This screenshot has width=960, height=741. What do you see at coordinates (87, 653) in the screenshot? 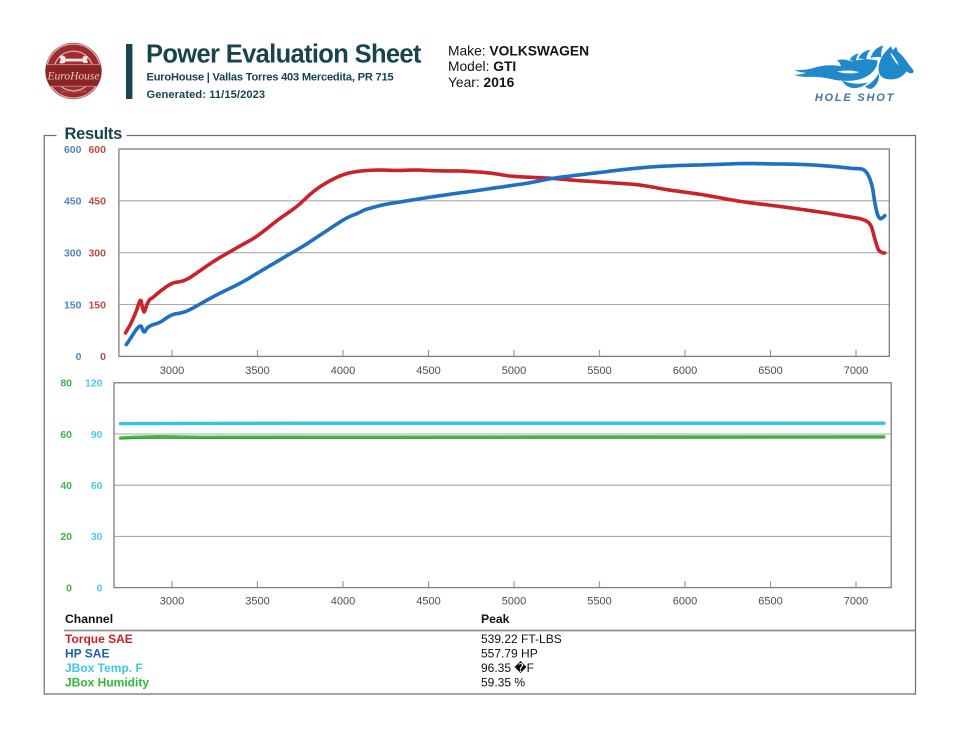
I see `svg-text: HP SAE` at bounding box center [87, 653].